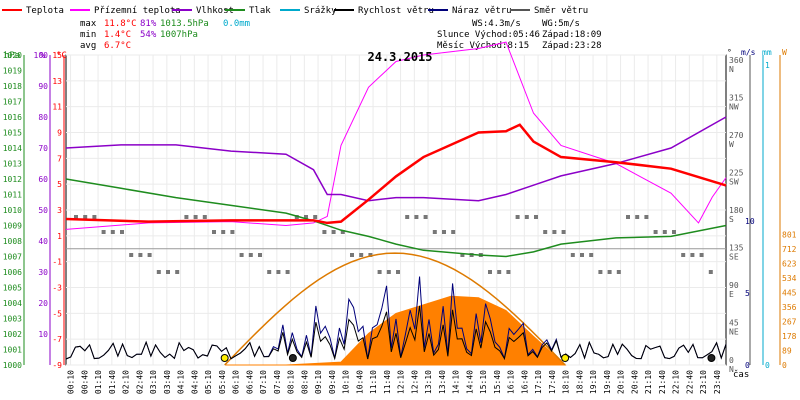 Image resolution: width=800 pixels, height=400 pixels. What do you see at coordinates (59, 236) in the screenshot?
I see `temp-tick-5: 1` at bounding box center [59, 236].